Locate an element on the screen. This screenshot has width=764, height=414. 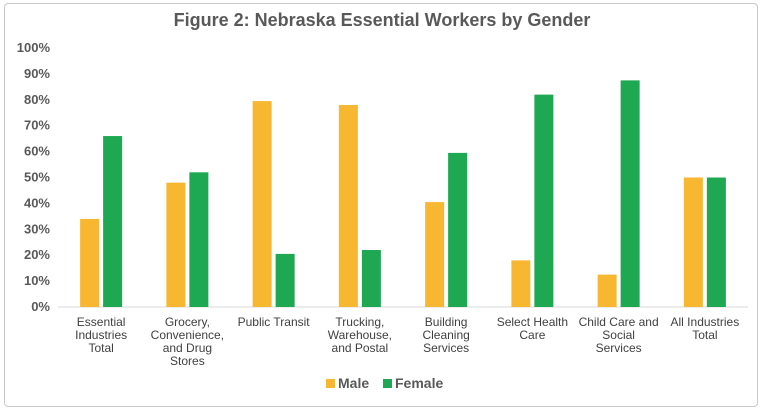
x-category-label: Trucking, Warehouse, and Postal is located at coordinates (360, 335).